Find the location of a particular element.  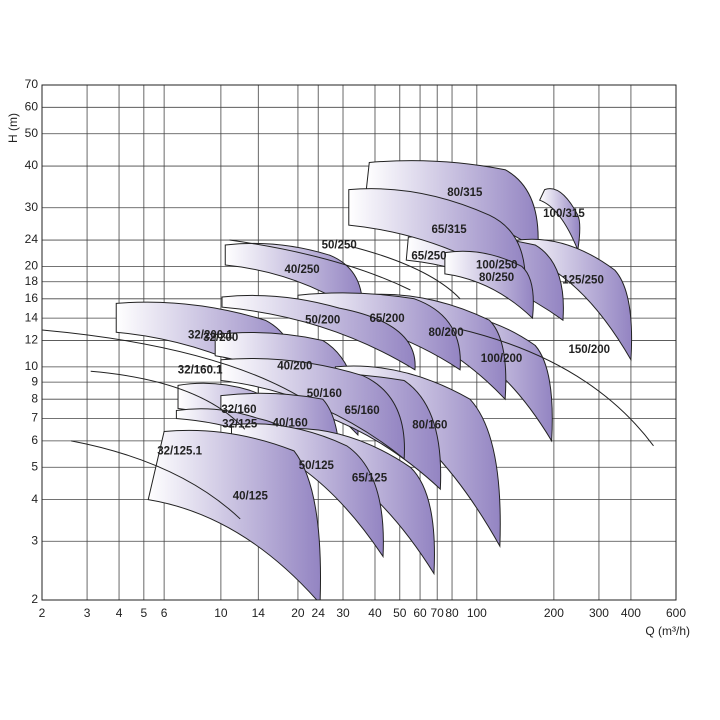

y-tick-label: 30 is located at coordinates (32, 207).